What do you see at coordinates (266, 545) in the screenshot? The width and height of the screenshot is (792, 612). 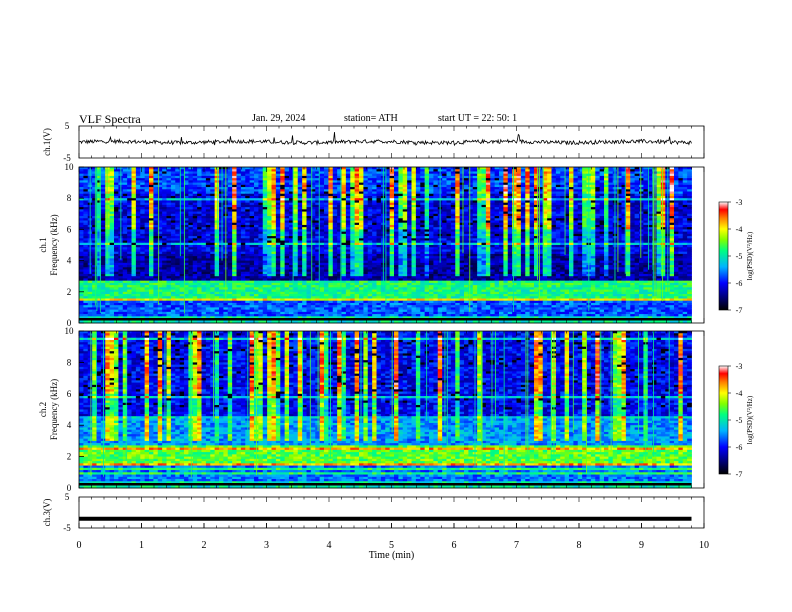 I see `x-tick-label: 3` at bounding box center [266, 545].